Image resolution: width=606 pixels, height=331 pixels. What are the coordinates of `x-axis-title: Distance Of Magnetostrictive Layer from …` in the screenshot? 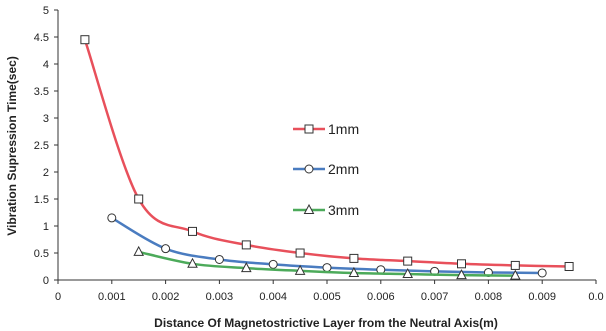 It's located at (326, 323).